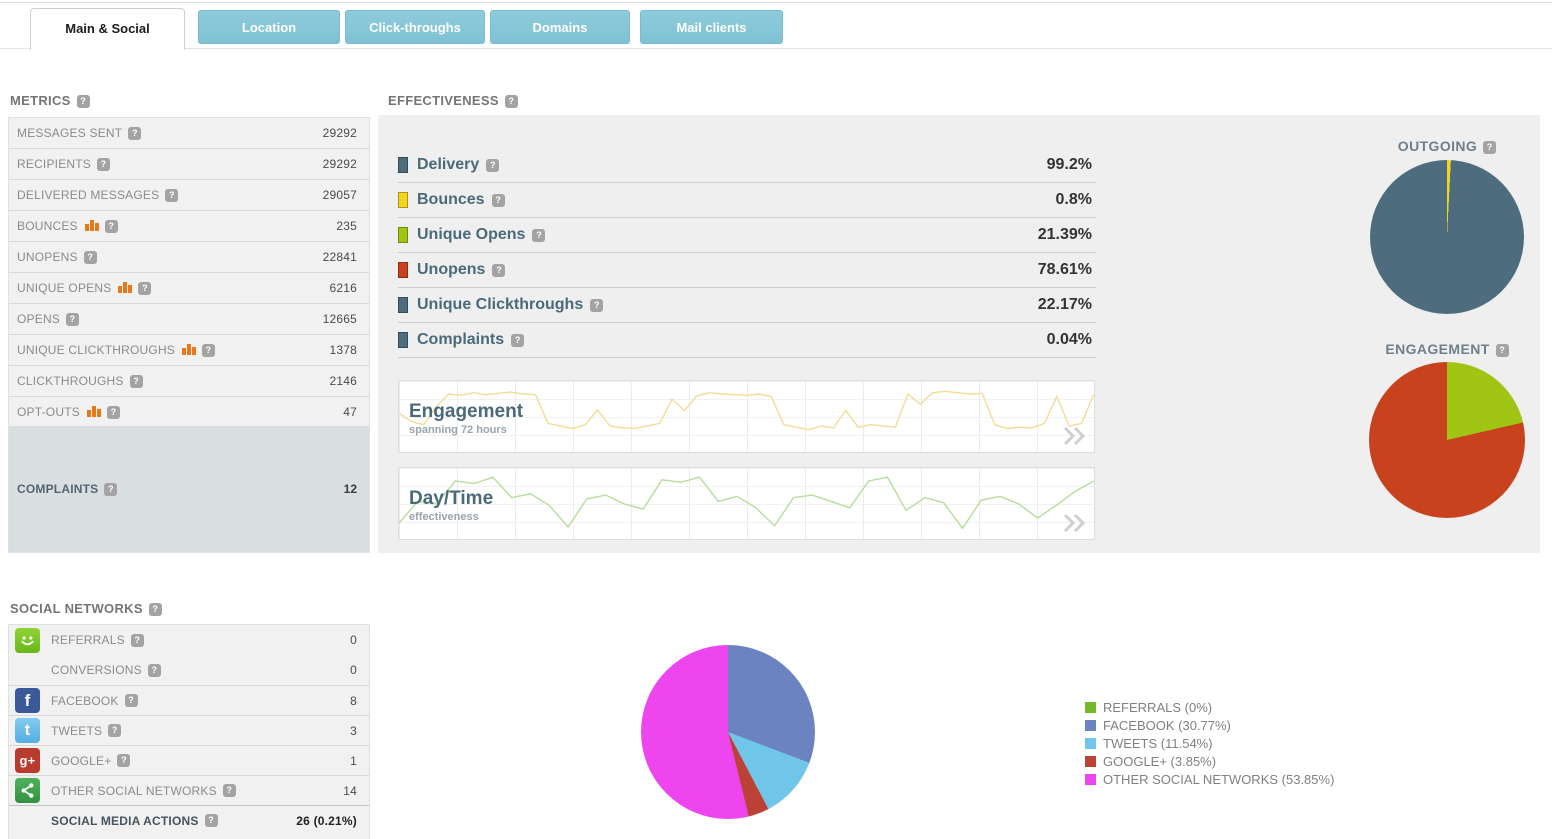  I want to click on engagement-pie-chart, so click(1447, 440).